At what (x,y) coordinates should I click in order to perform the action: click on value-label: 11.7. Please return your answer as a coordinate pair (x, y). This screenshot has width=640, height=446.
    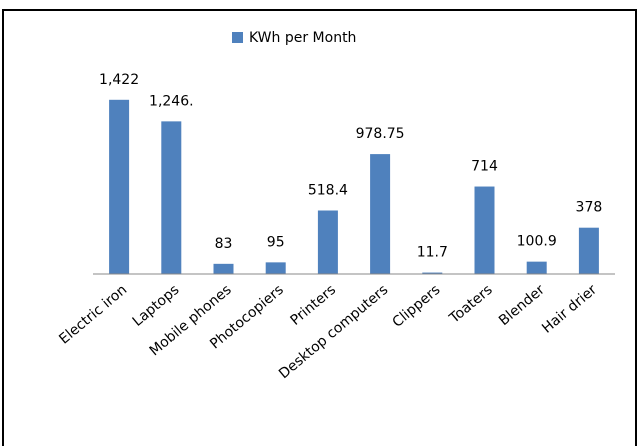
    Looking at the image, I should click on (432, 253).